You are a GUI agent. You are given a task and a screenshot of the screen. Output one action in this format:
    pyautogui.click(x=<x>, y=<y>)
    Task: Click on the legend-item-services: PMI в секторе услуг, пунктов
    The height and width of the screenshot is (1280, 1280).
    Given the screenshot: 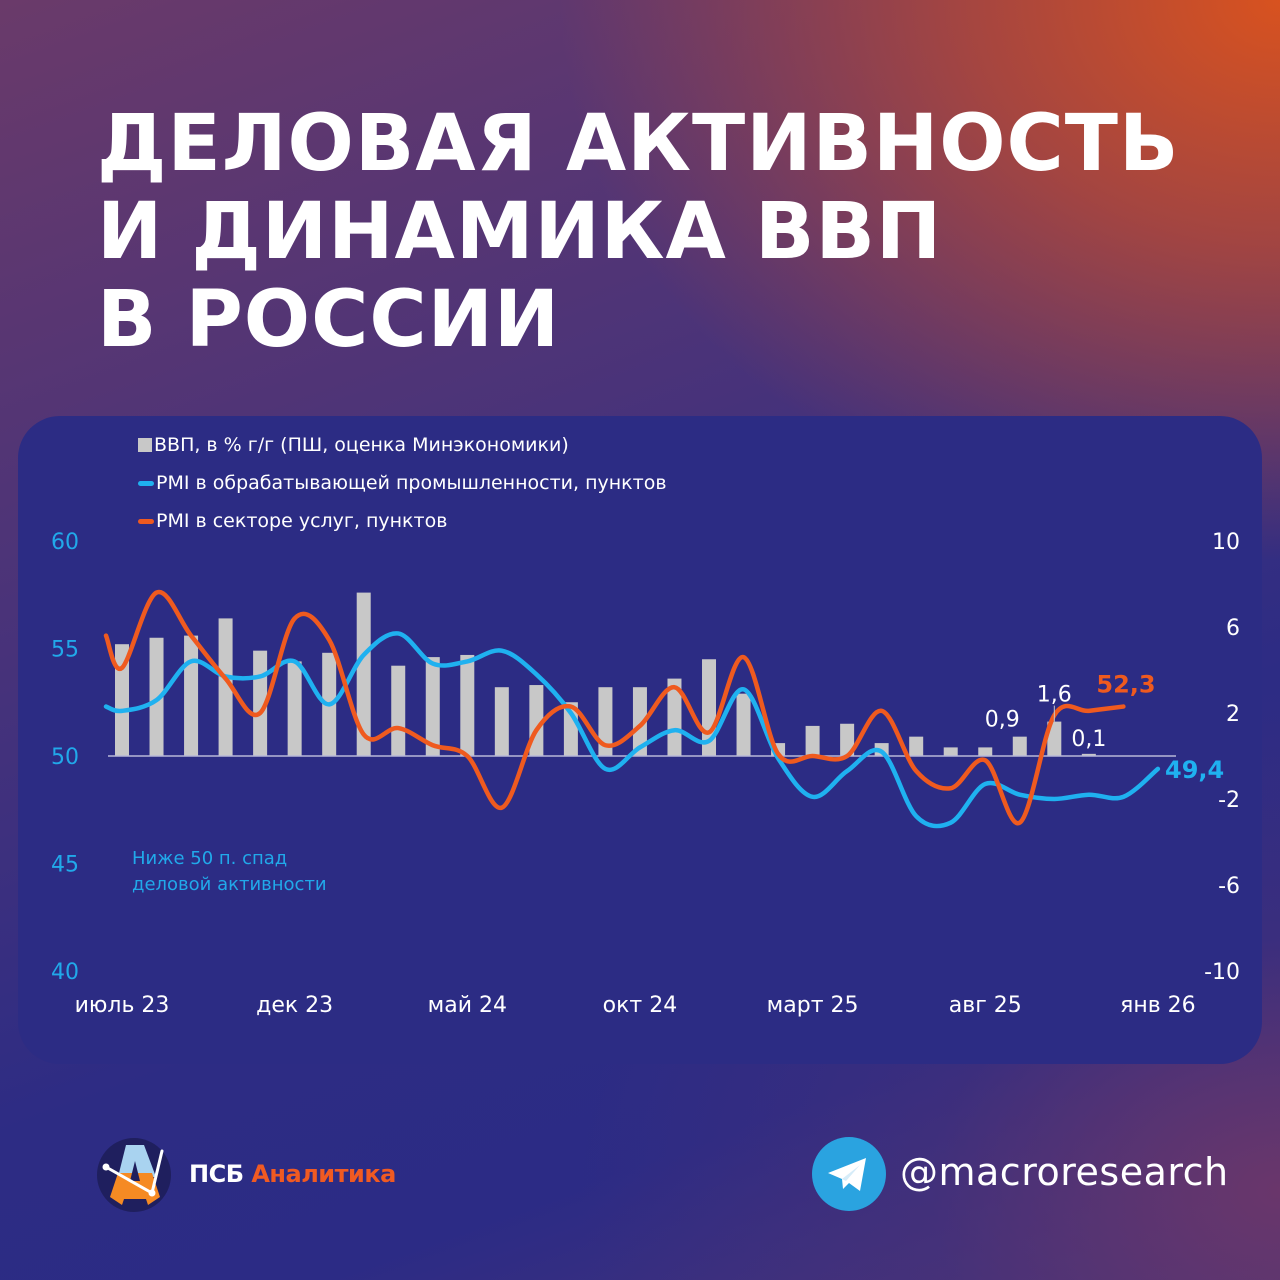 What is the action you would take?
    pyautogui.click(x=402, y=521)
    